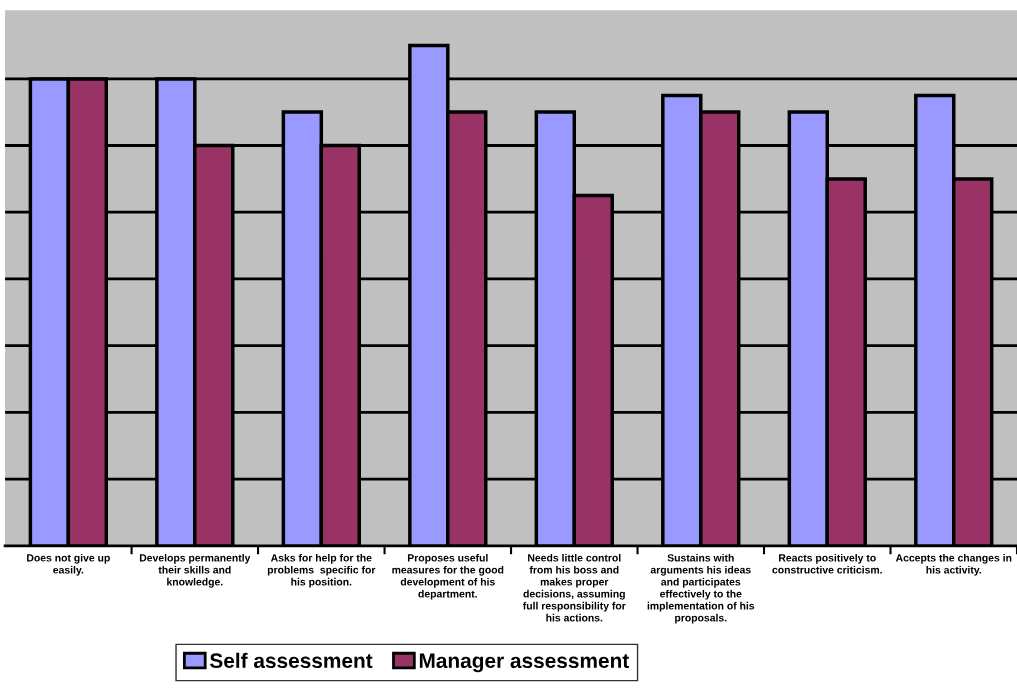 The height and width of the screenshot is (691, 1017). I want to click on x-tick-label: Does not give up easily., so click(68, 564).